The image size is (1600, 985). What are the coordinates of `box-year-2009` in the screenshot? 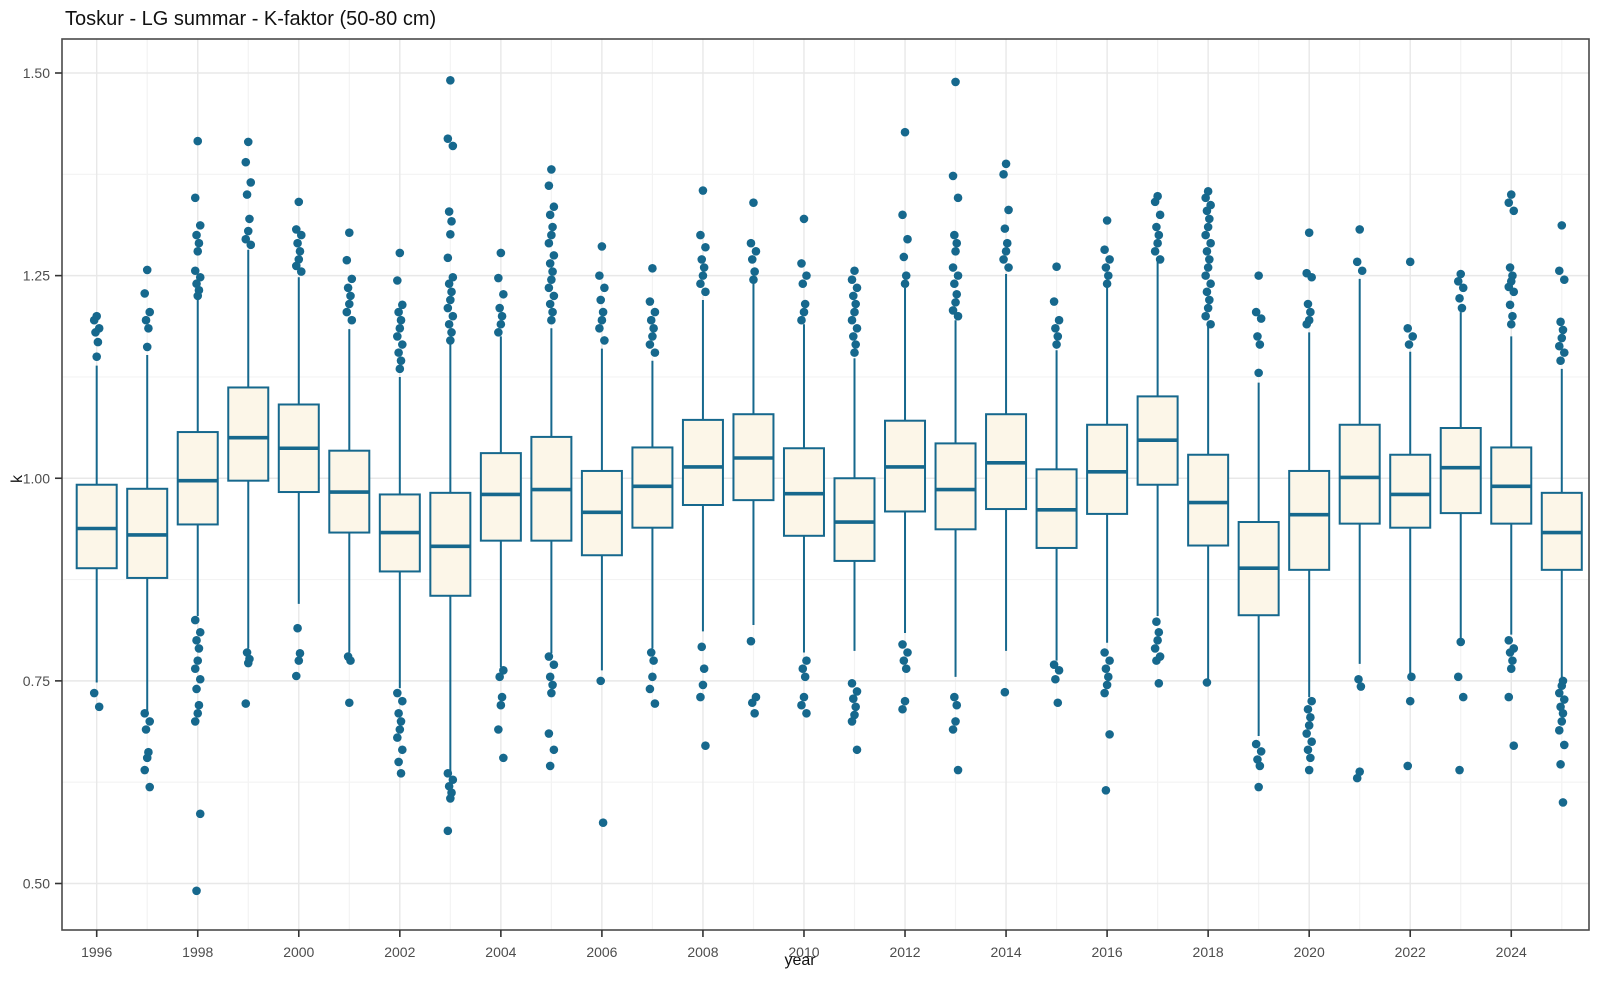 It's located at (753, 458).